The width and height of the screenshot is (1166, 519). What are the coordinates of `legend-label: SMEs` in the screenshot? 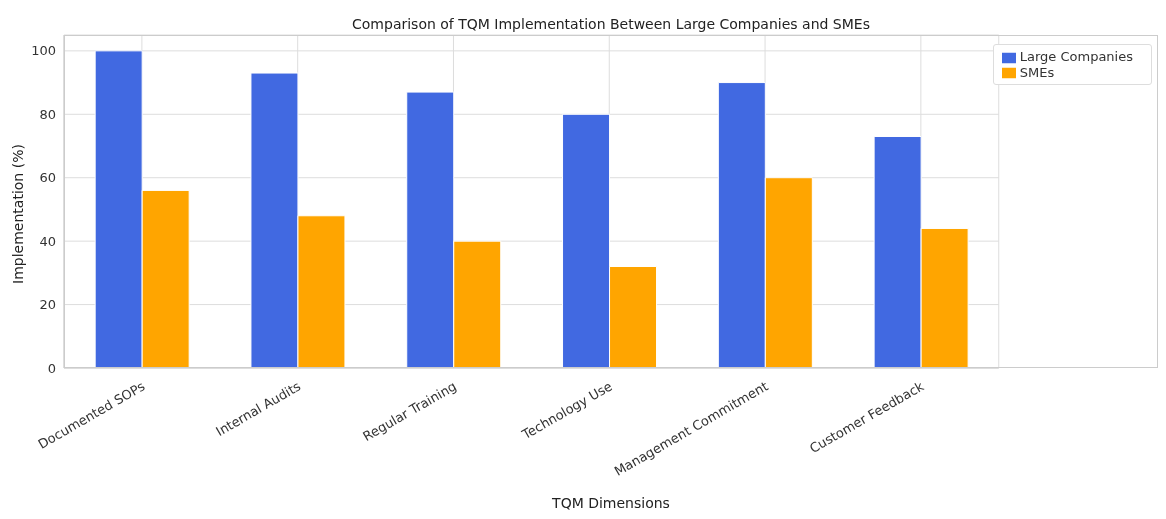 It's located at (1037, 72).